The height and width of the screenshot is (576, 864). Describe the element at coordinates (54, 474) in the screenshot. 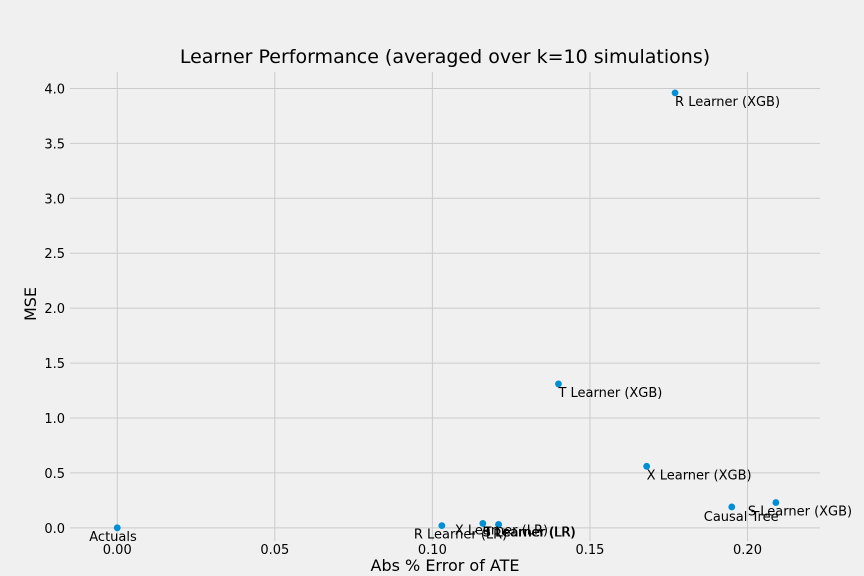

I see `y-tick-label: 0.5` at that location.